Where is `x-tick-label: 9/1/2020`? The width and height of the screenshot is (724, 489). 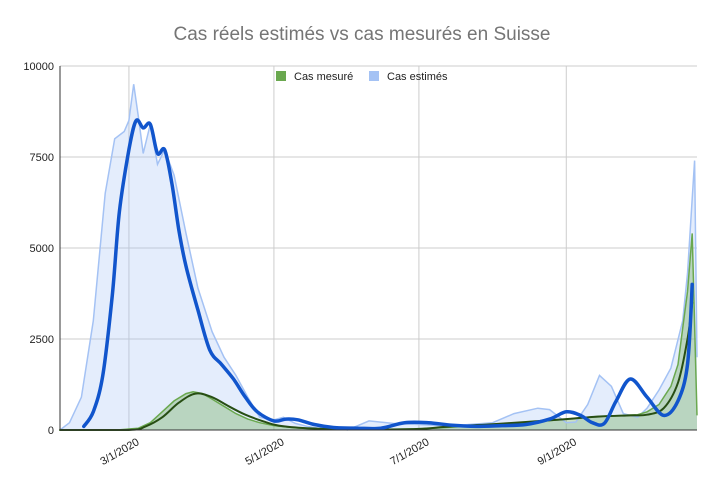
x-tick-label: 9/1/2020 is located at coordinates (557, 452).